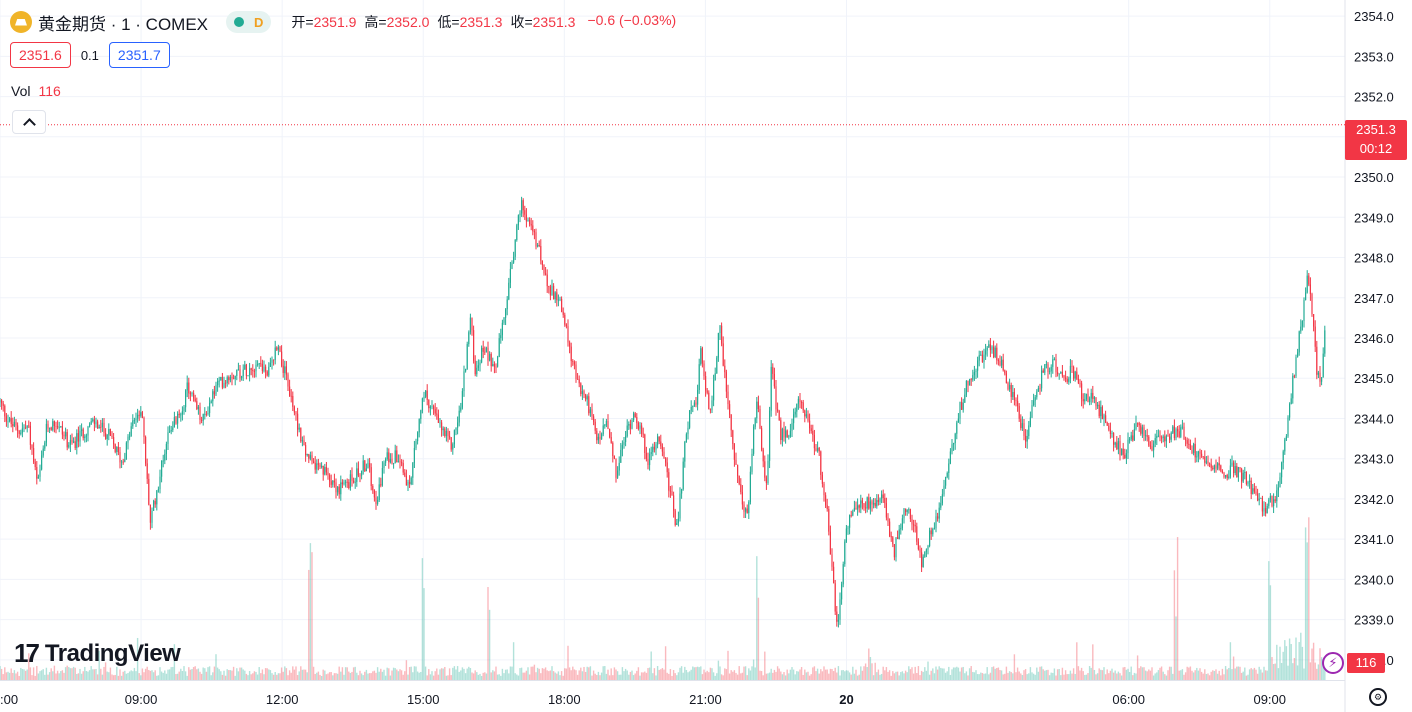 This screenshot has height=712, width=1412. I want to click on sell-button: 2351.6, so click(40, 55).